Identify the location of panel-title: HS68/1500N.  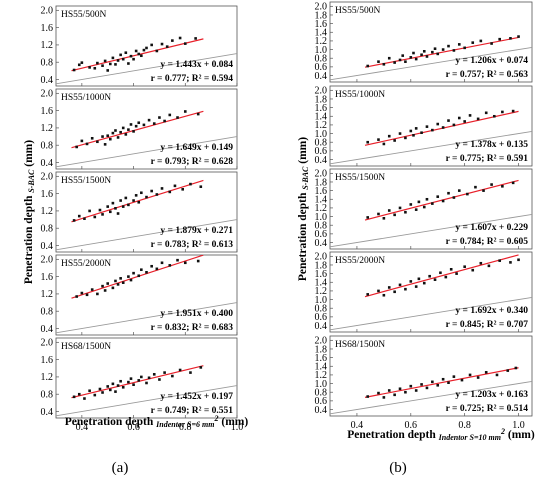
(360, 345).